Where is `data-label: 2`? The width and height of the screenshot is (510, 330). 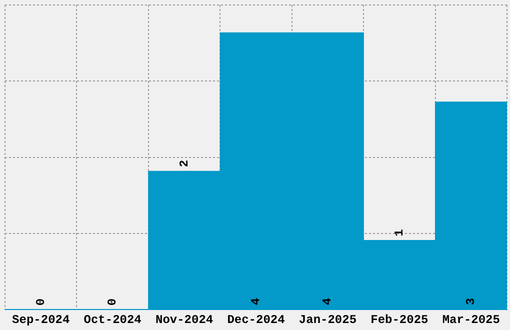 data-label: 2 is located at coordinates (184, 164).